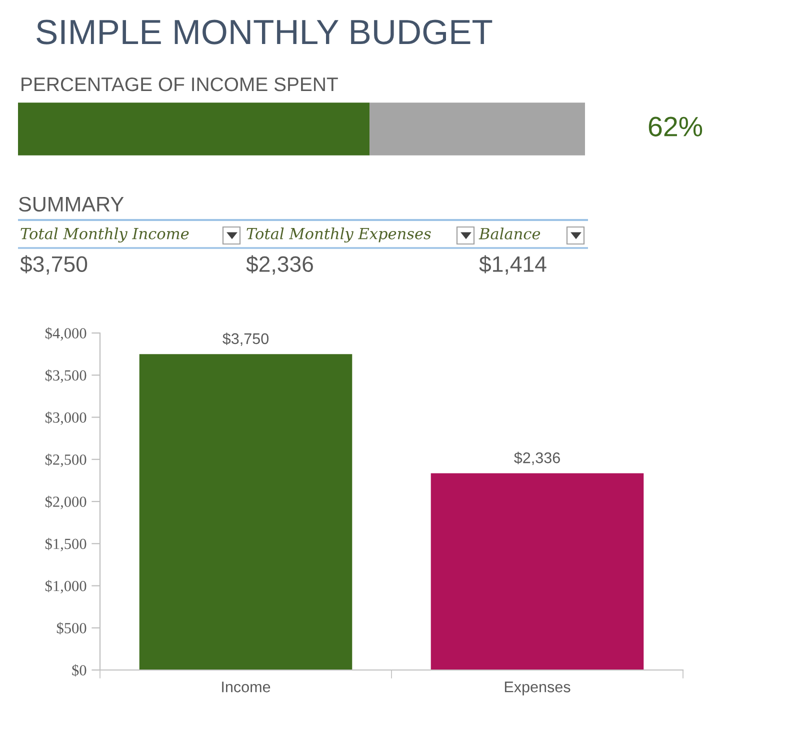 The height and width of the screenshot is (739, 794). I want to click on x-tick-label: Income, so click(246, 687).